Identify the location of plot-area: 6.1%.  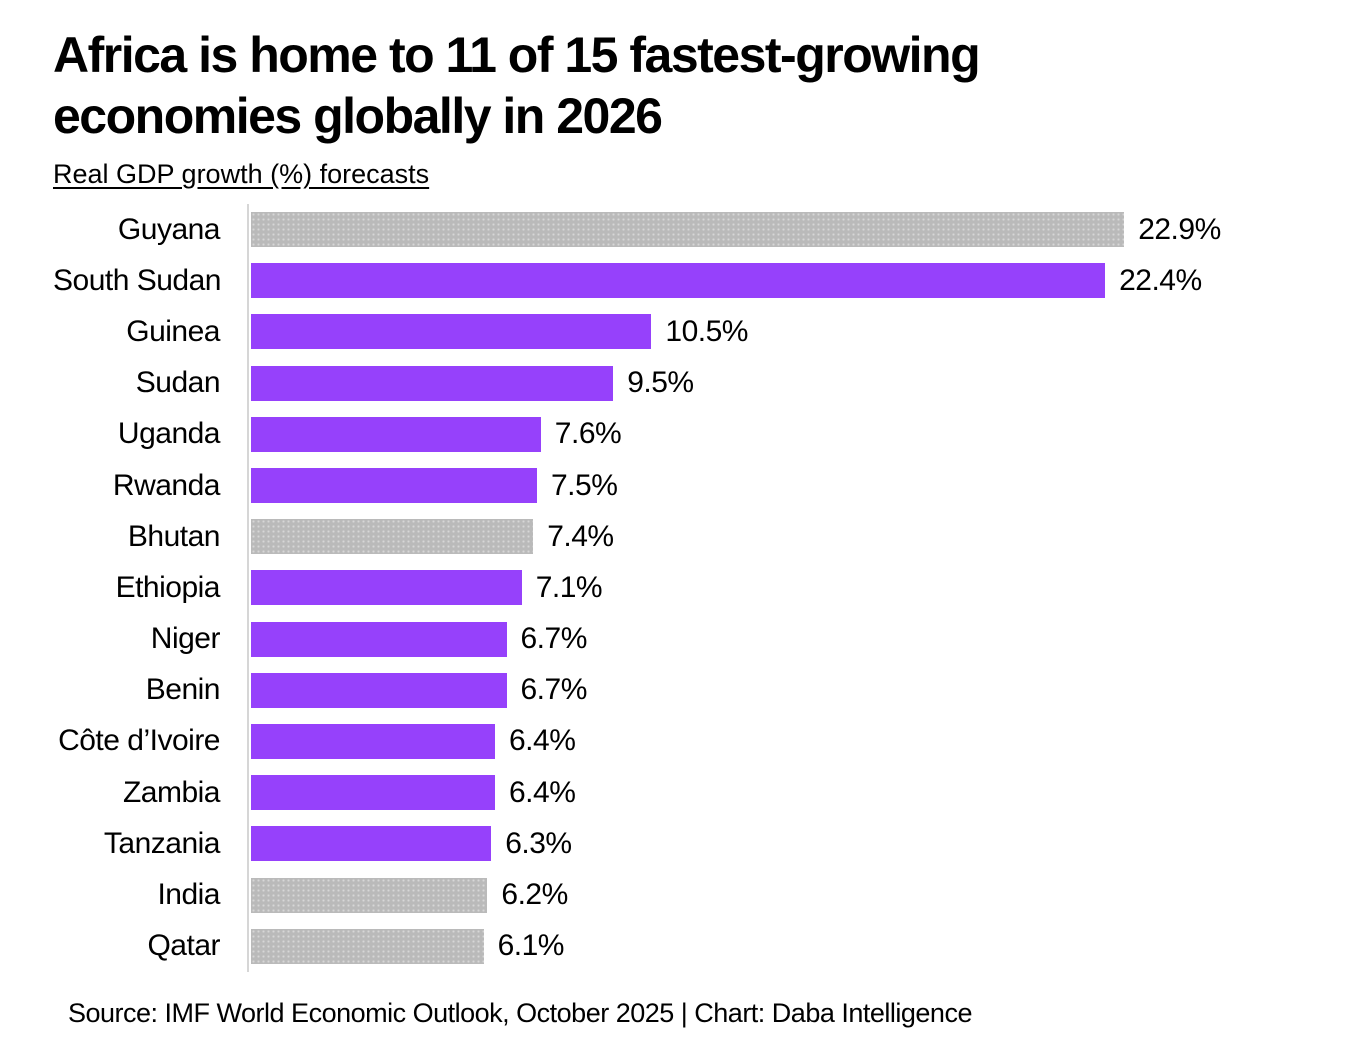
(784, 946).